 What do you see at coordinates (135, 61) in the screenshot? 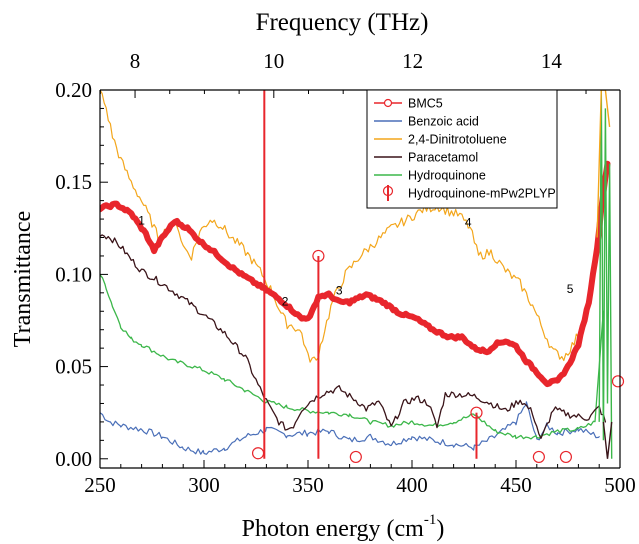
I see `top-tick-label: 8` at bounding box center [135, 61].